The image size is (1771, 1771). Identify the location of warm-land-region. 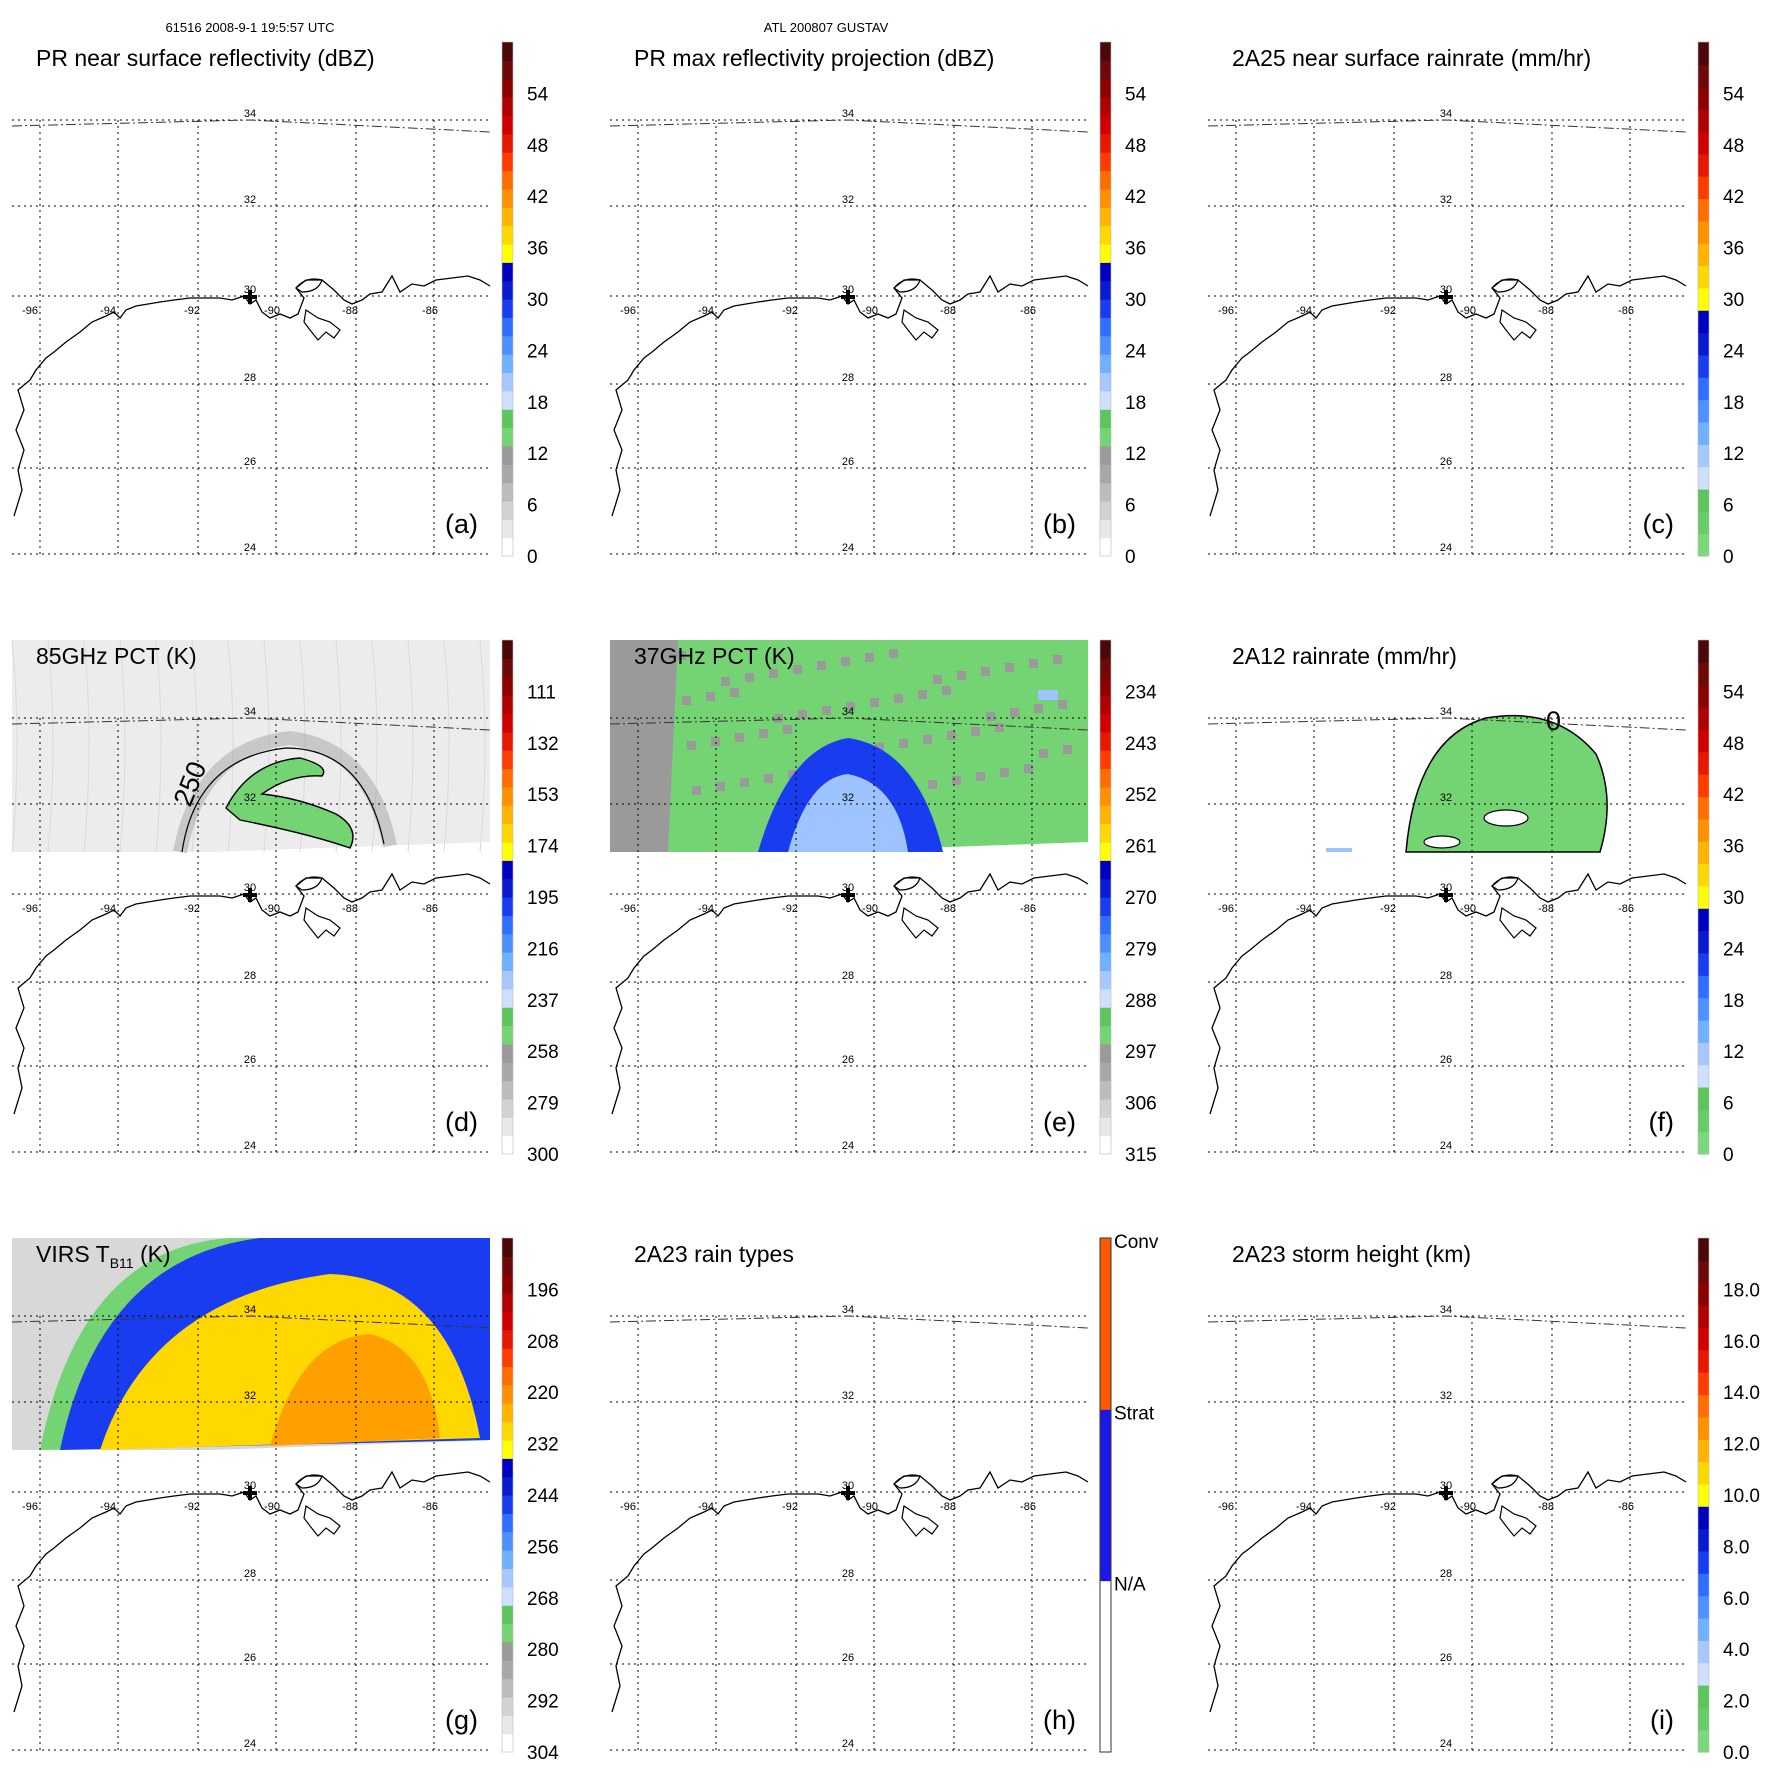
(644, 746).